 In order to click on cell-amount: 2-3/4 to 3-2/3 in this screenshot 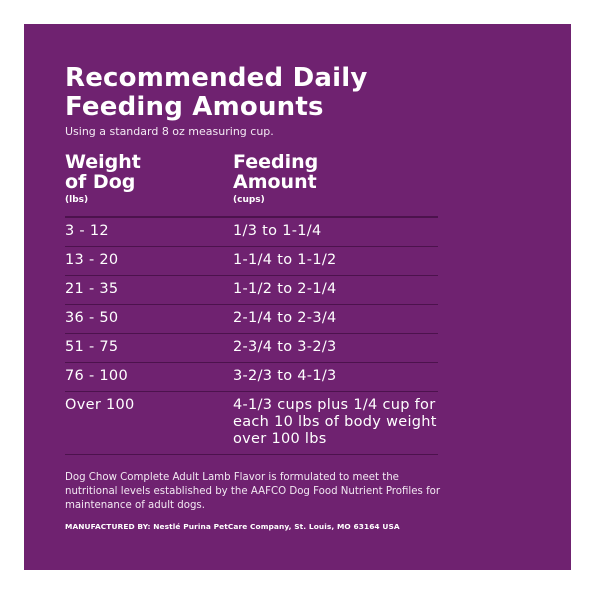, I will do `click(285, 347)`.